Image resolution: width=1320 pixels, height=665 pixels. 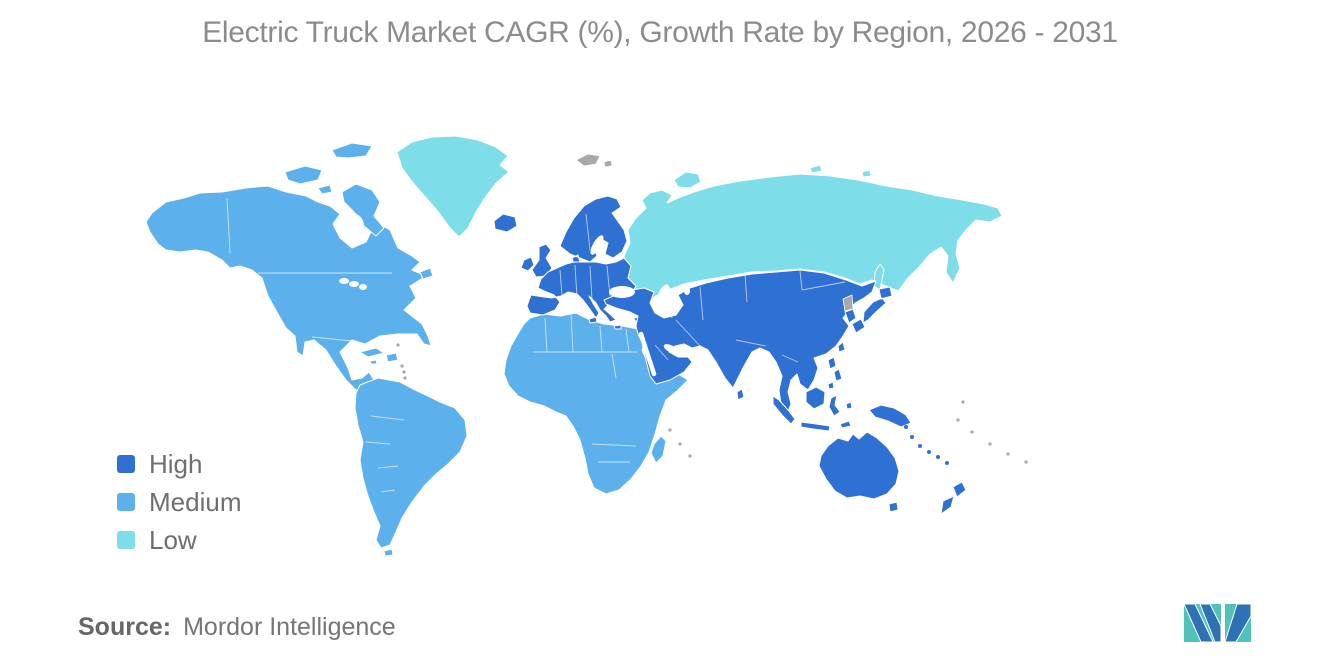 What do you see at coordinates (663, 298) in the screenshot?
I see `caspian-sea` at bounding box center [663, 298].